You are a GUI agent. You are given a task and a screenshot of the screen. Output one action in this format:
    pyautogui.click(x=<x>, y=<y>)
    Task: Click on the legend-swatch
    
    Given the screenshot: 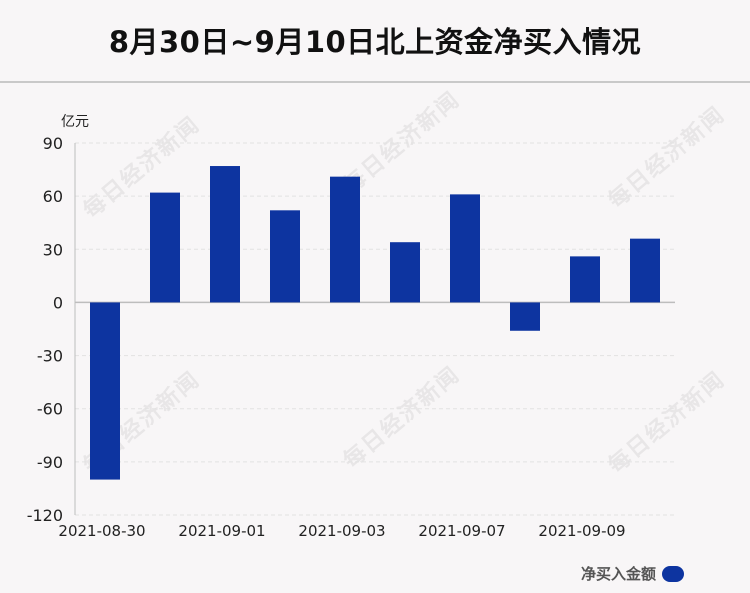 What is the action you would take?
    pyautogui.click(x=673, y=573)
    